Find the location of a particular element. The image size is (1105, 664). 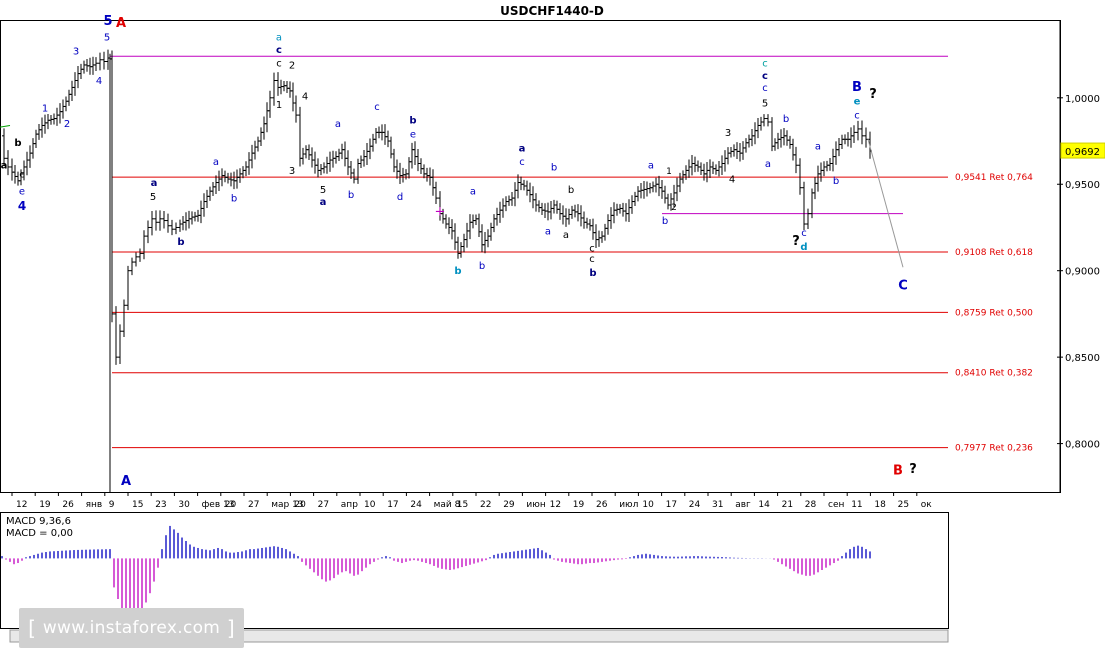

x-tick-label: авг is located at coordinates (743, 505).